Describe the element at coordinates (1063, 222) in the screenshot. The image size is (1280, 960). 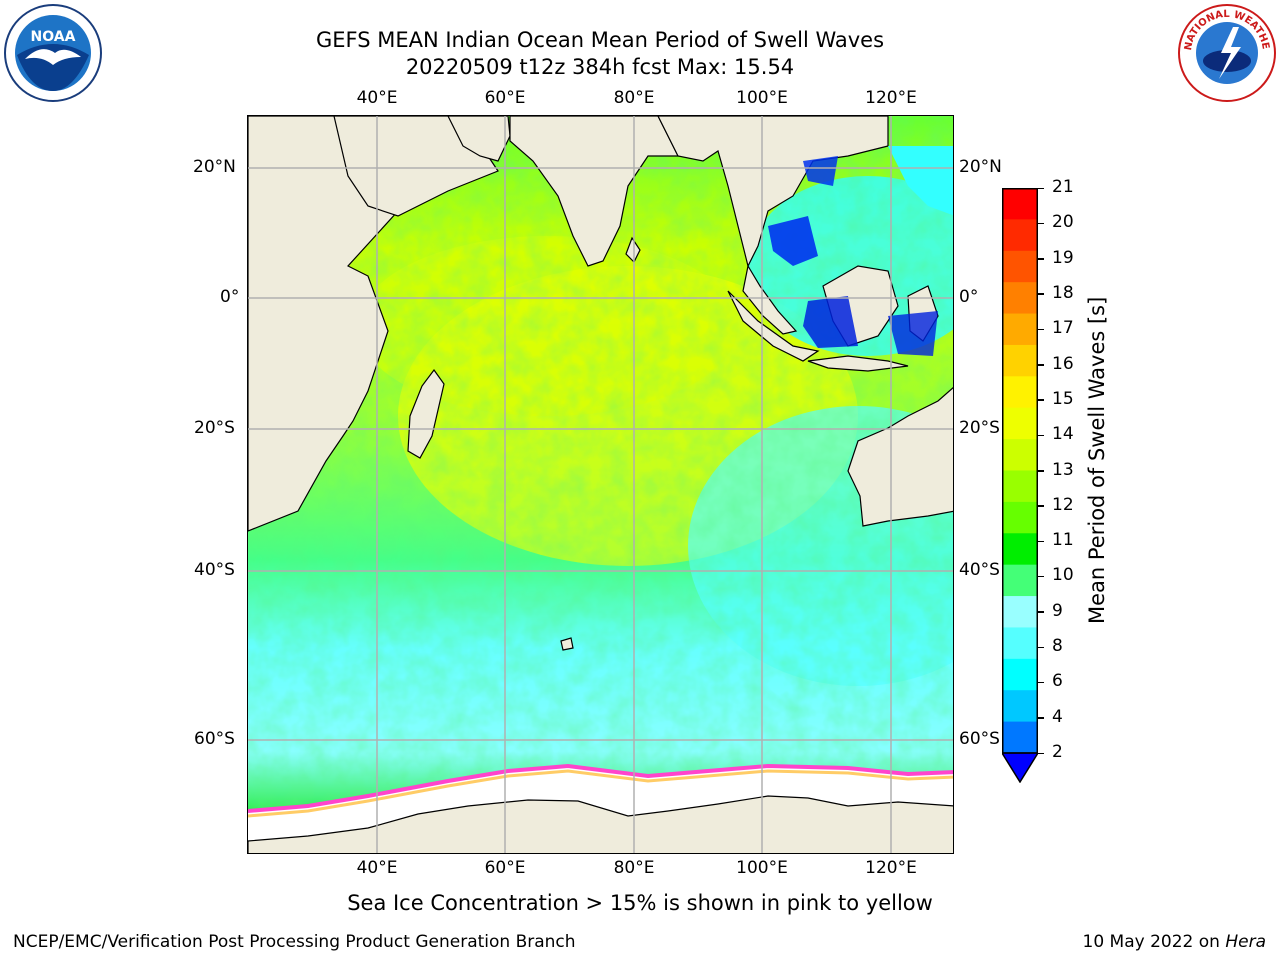
I see `colorbar-tick-label: 20` at that location.